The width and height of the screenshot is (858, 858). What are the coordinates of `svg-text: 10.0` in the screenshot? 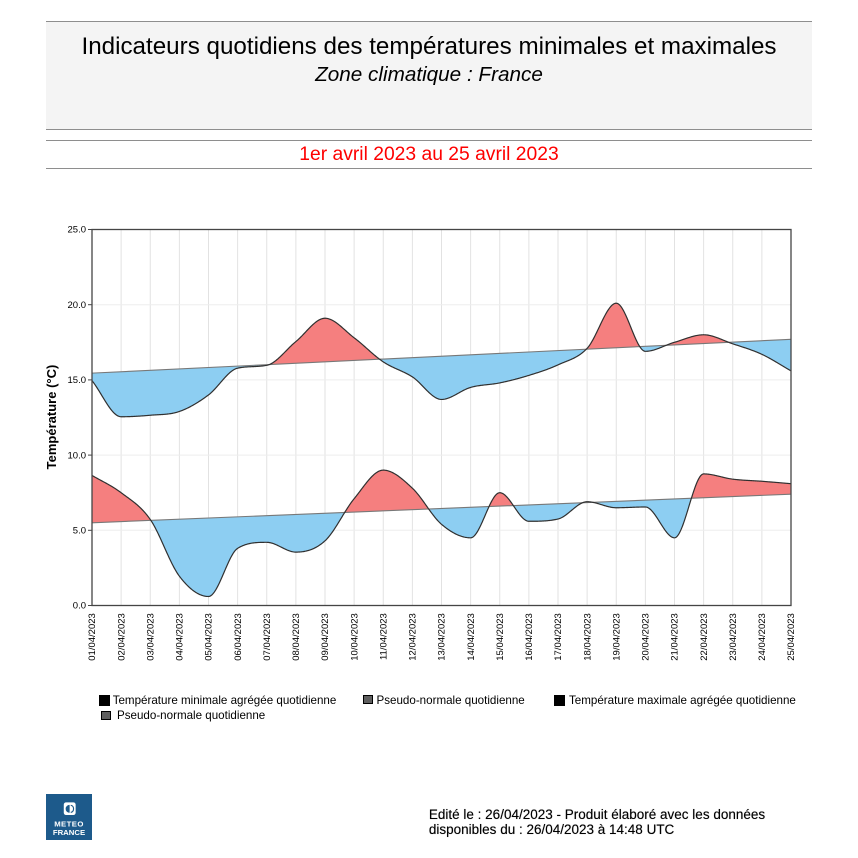 It's located at (77, 455).